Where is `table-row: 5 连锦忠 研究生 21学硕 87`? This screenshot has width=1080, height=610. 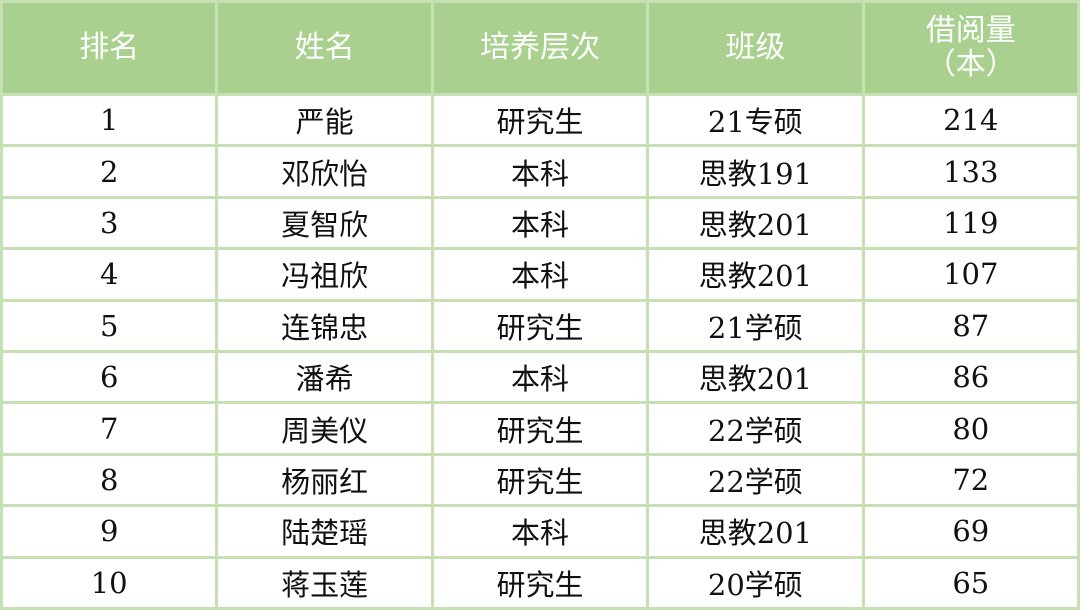
table-row: 5 连锦忠 研究生 21学硕 87 is located at coordinates (540, 325).